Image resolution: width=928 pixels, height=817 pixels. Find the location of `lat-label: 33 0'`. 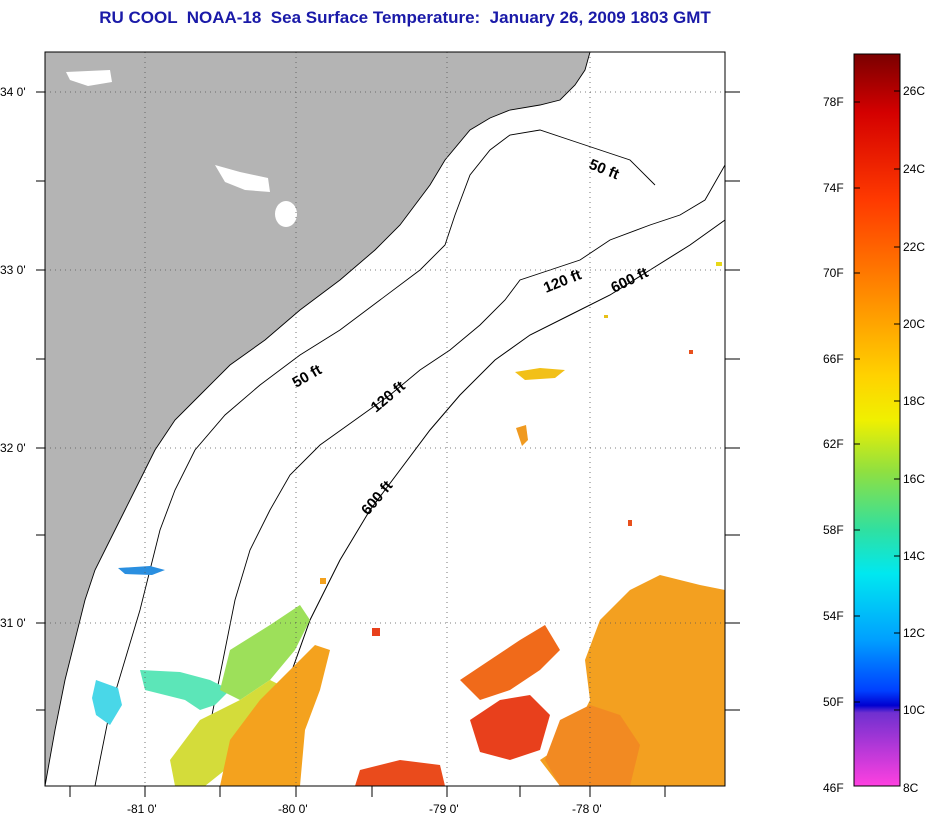

lat-label: 33 0' is located at coordinates (13, 270).